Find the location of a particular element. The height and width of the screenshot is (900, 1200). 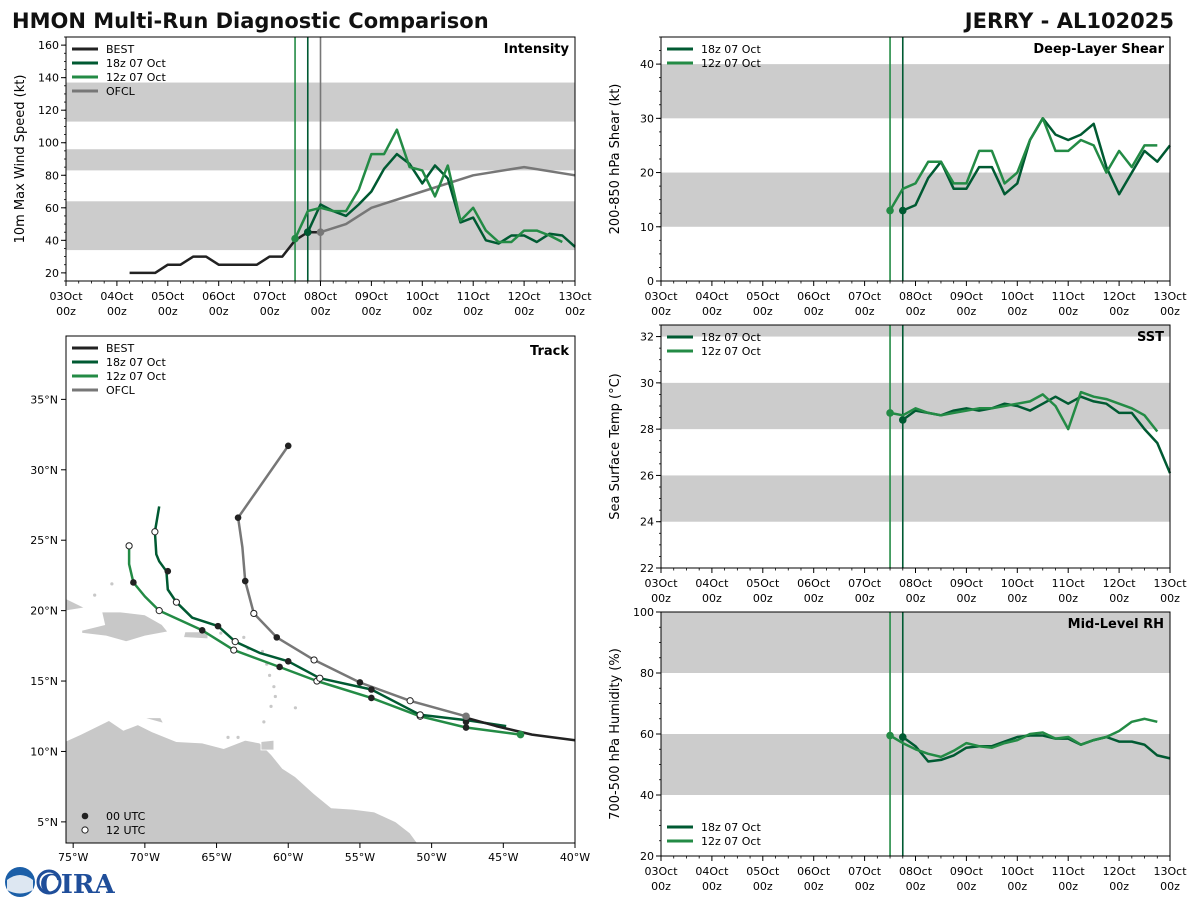

sst-xtick-label: 06Oct 00z is located at coordinates (814, 591).